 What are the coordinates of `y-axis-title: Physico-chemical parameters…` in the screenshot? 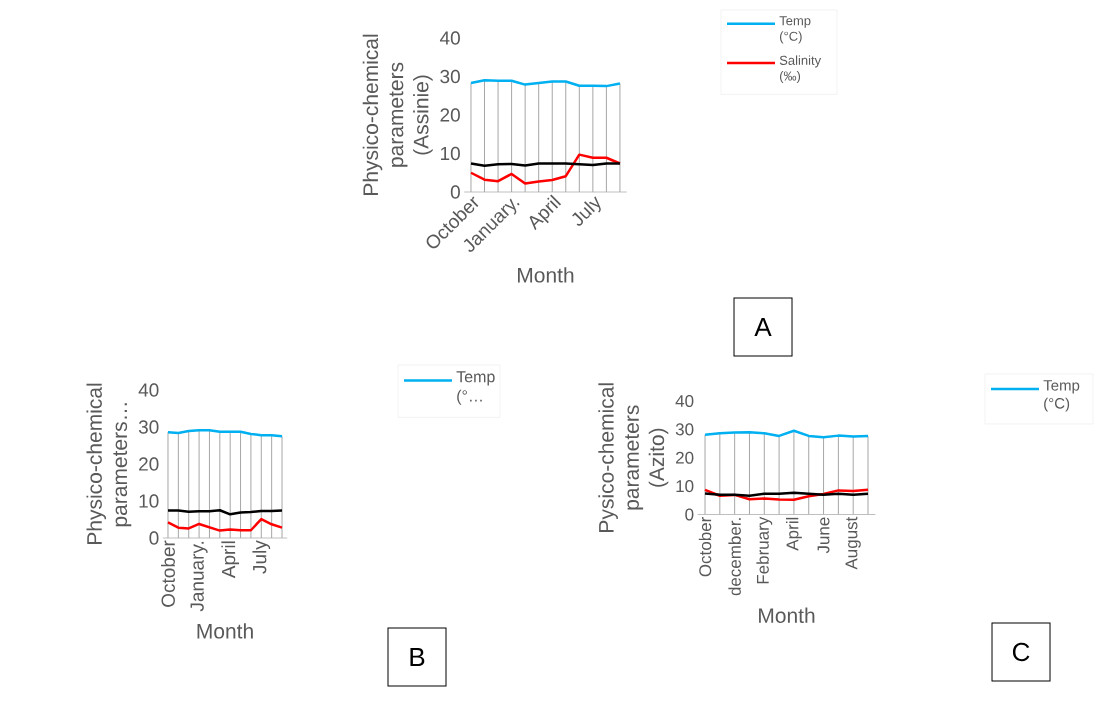 It's located at (109, 463).